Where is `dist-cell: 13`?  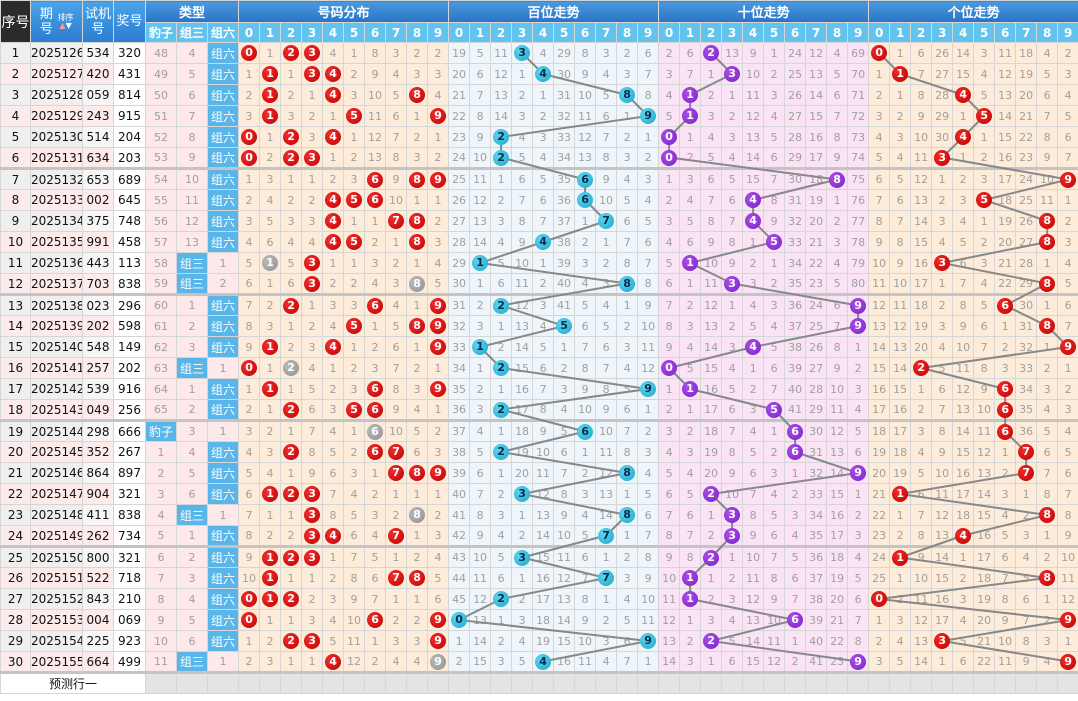
dist-cell: 13 is located at coordinates (375, 158).